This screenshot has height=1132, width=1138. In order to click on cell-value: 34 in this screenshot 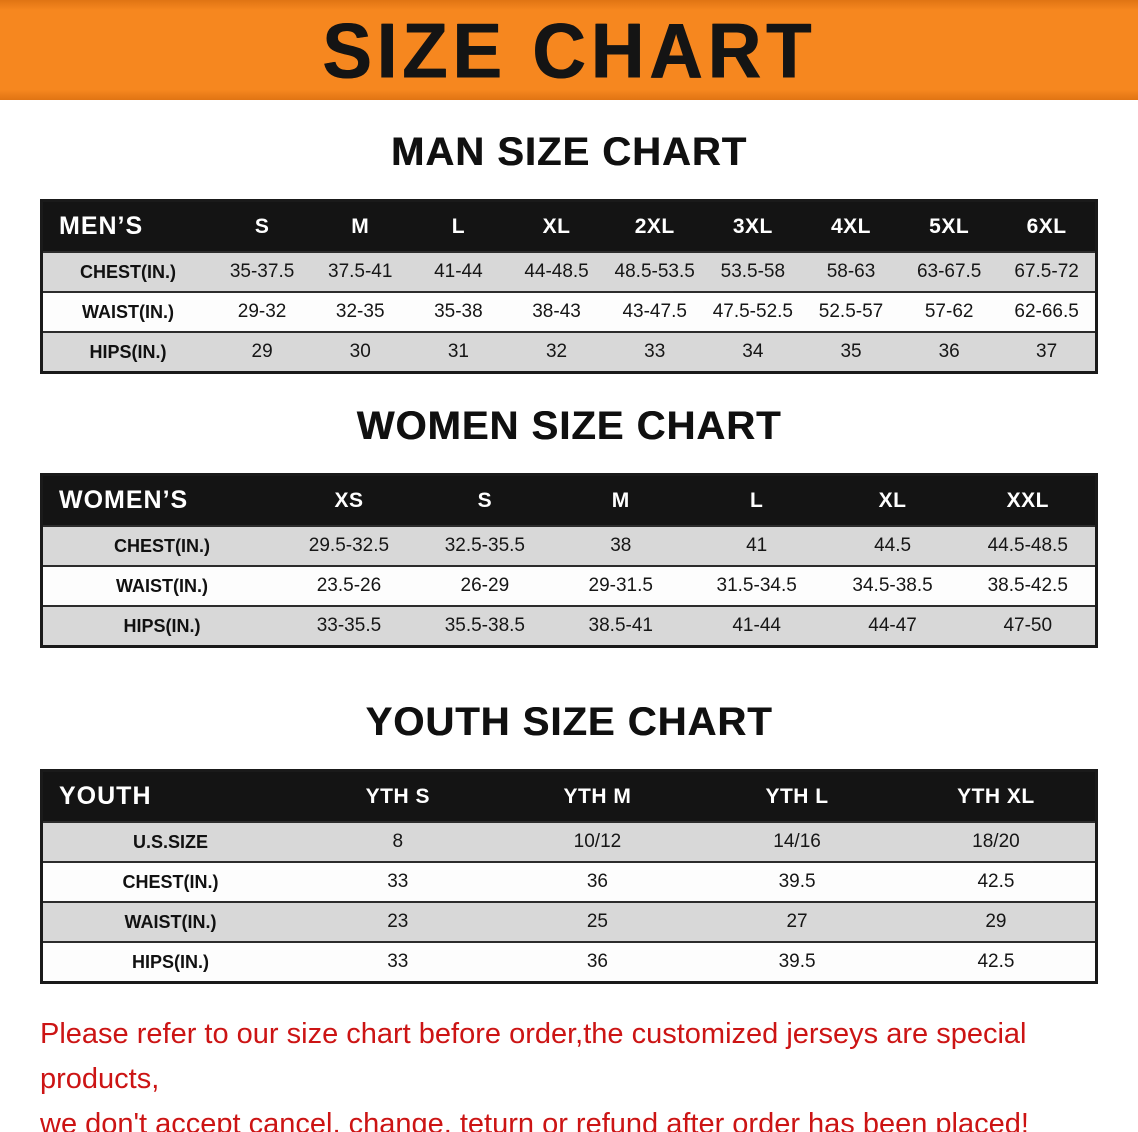, I will do `click(753, 351)`.